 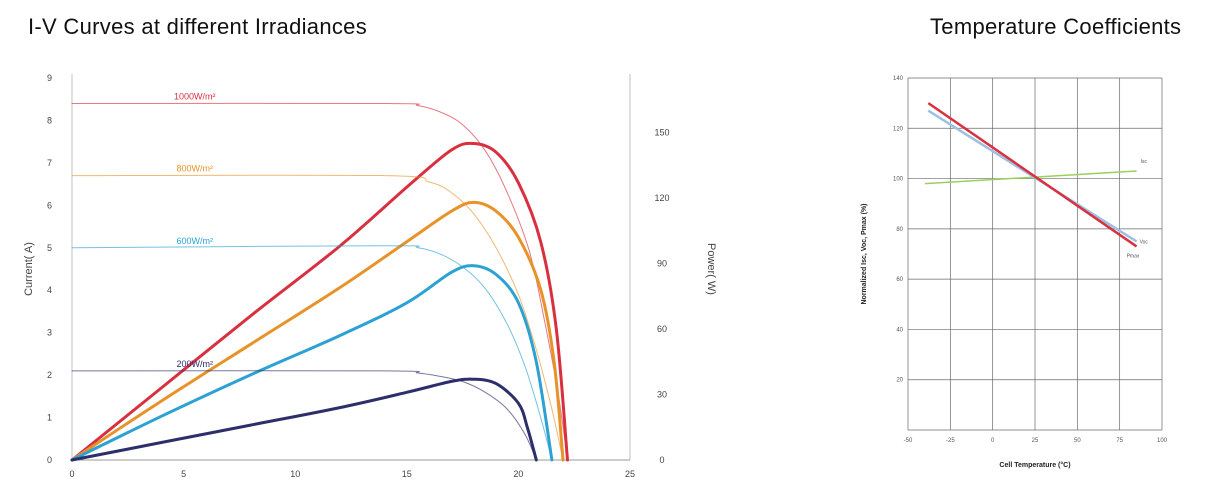 What do you see at coordinates (195, 241) in the screenshot?
I see `irradiance-label: 600W/m²` at bounding box center [195, 241].